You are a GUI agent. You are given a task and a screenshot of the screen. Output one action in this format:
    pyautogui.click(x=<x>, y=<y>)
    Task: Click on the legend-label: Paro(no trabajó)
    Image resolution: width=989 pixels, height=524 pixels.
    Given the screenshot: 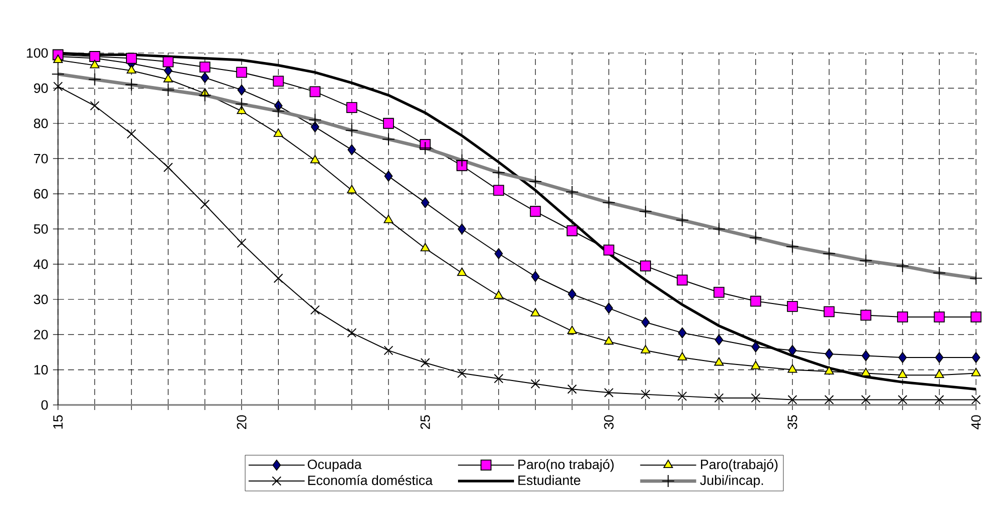 What is the action you would take?
    pyautogui.click(x=566, y=465)
    